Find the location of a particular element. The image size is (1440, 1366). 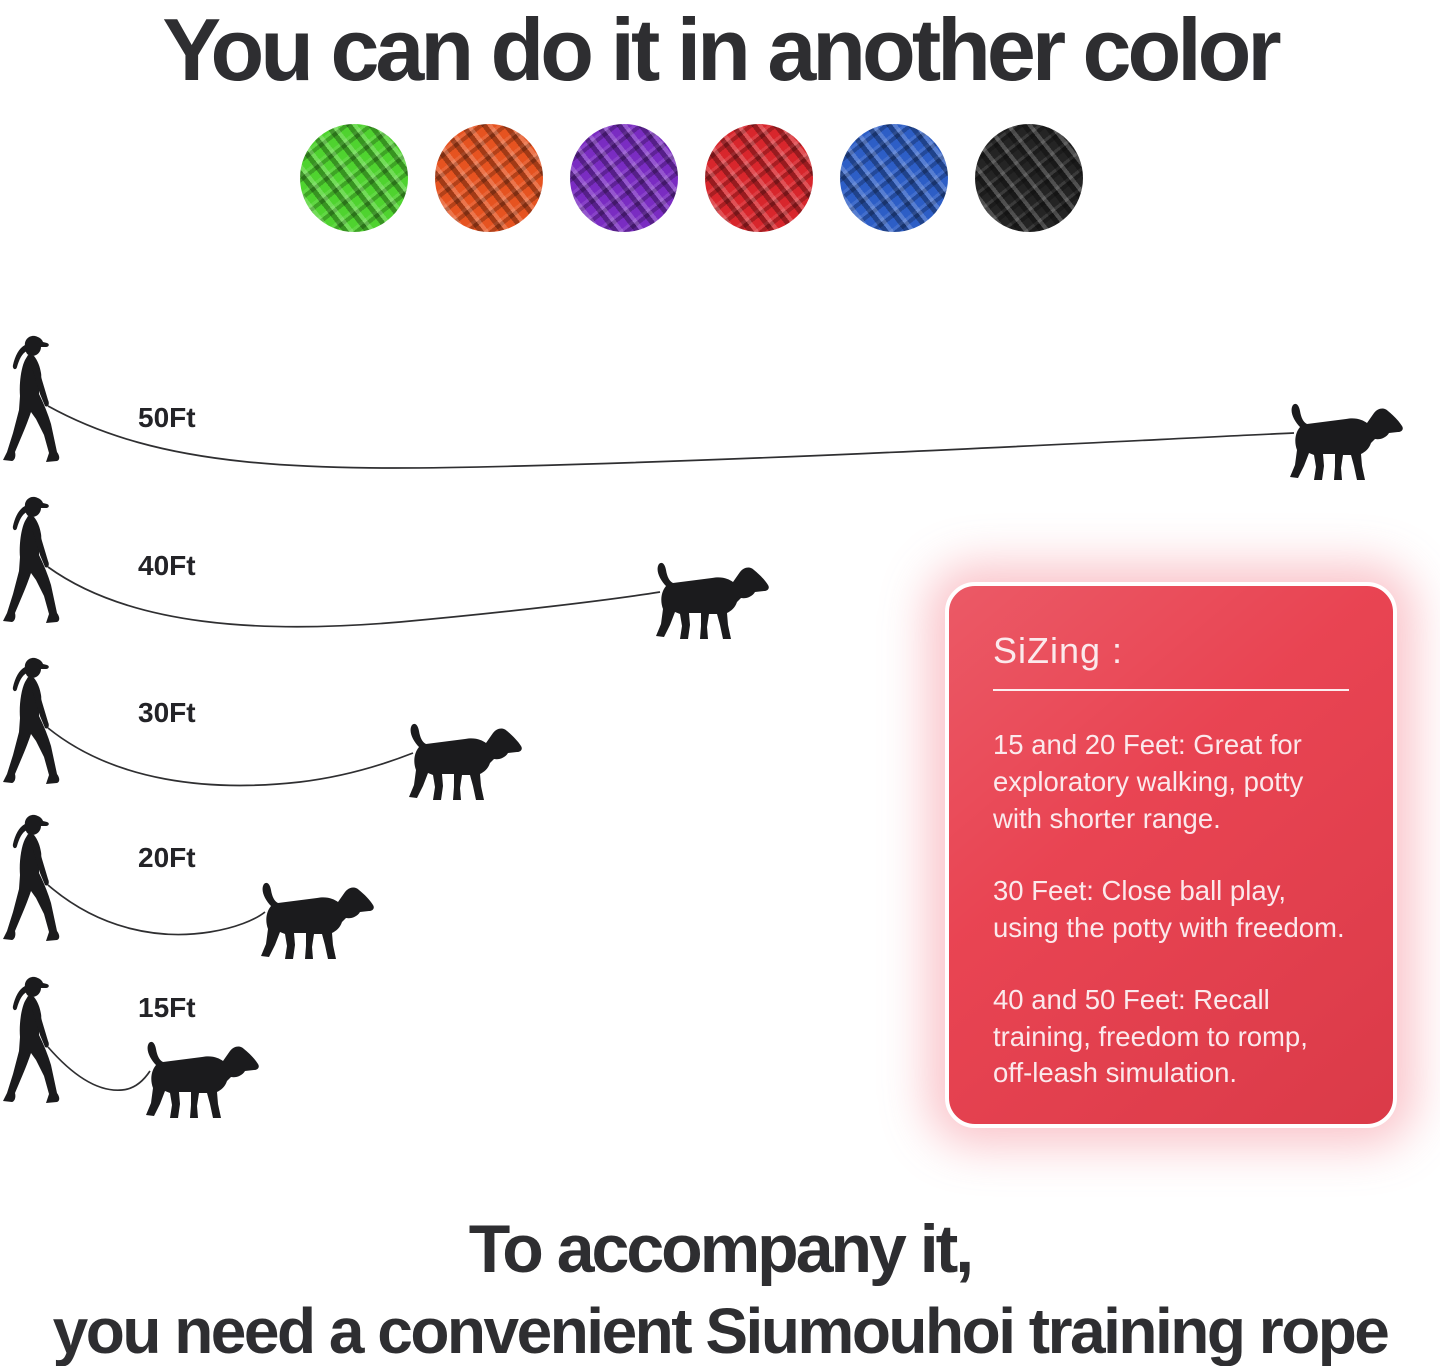

leash-line-15ft is located at coordinates (99, 1068).